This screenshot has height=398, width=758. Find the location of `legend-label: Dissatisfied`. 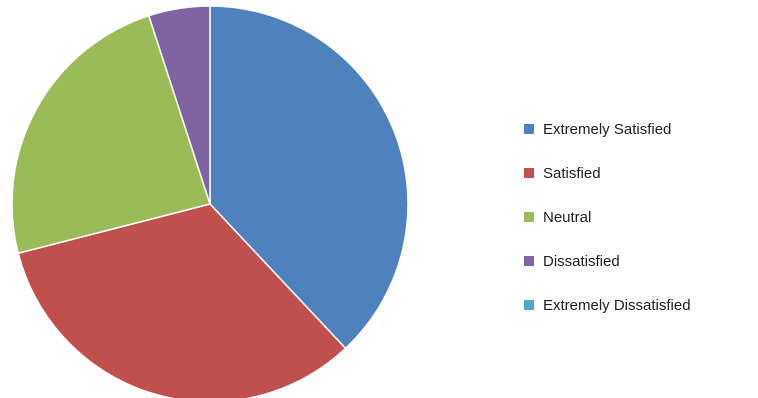

legend-label: Dissatisfied is located at coordinates (581, 261).